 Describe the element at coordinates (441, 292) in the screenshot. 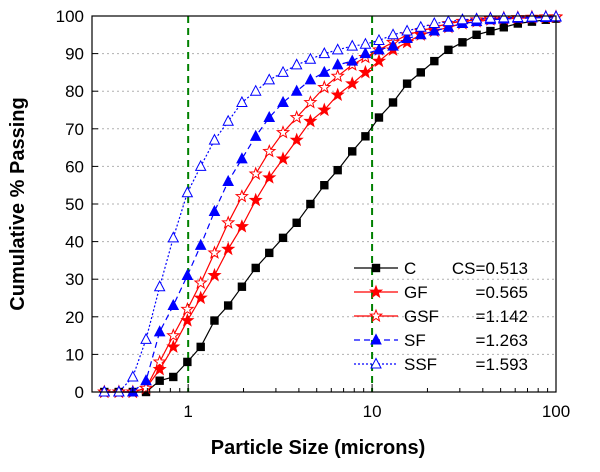

I see `legend-entry: GF =0.565` at that location.